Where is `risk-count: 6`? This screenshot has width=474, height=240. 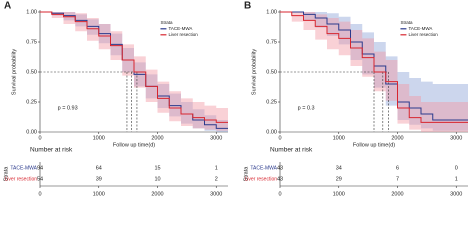 risk-count: 6 is located at coordinates (397, 168).